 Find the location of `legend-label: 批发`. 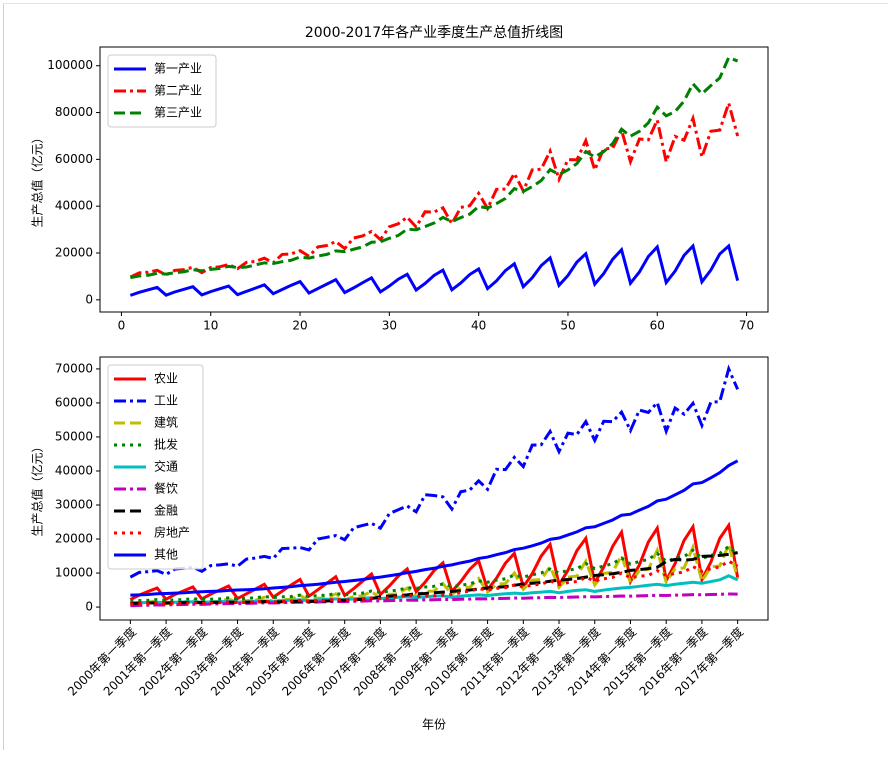

legend-label: 批发 is located at coordinates (166, 444).